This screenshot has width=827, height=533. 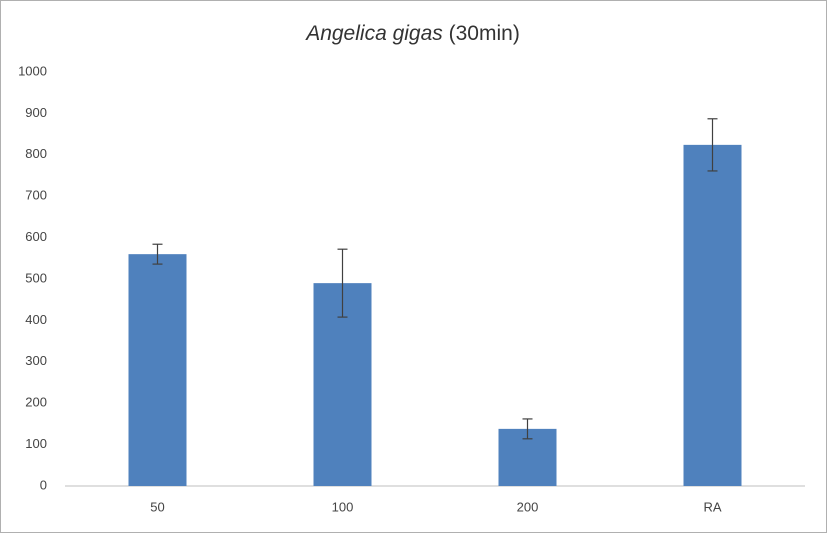 I want to click on y-tick-label: 900, so click(x=36, y=112).